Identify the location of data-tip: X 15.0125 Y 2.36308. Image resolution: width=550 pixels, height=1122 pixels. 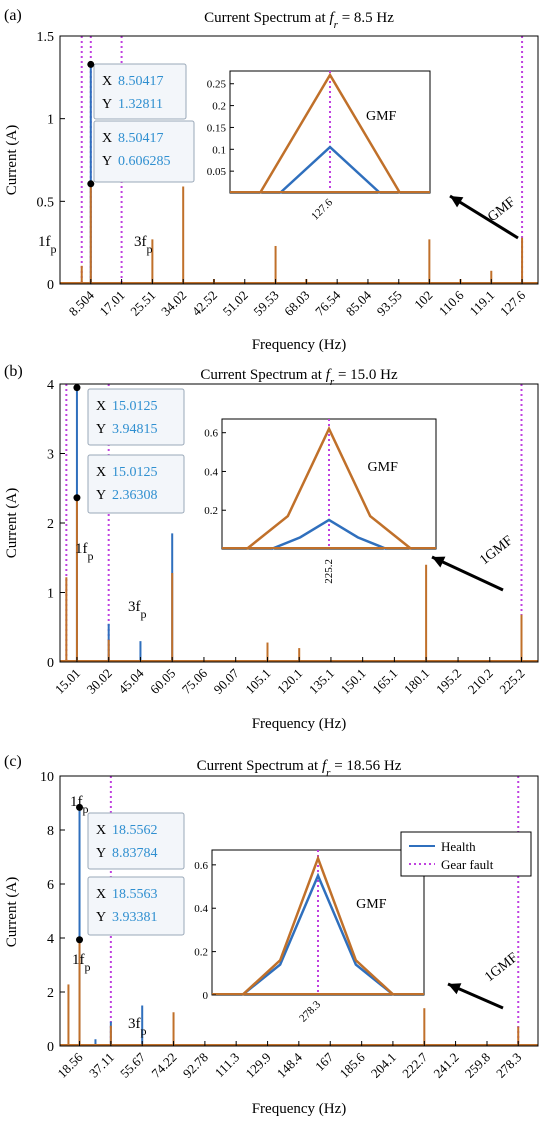
(136, 484).